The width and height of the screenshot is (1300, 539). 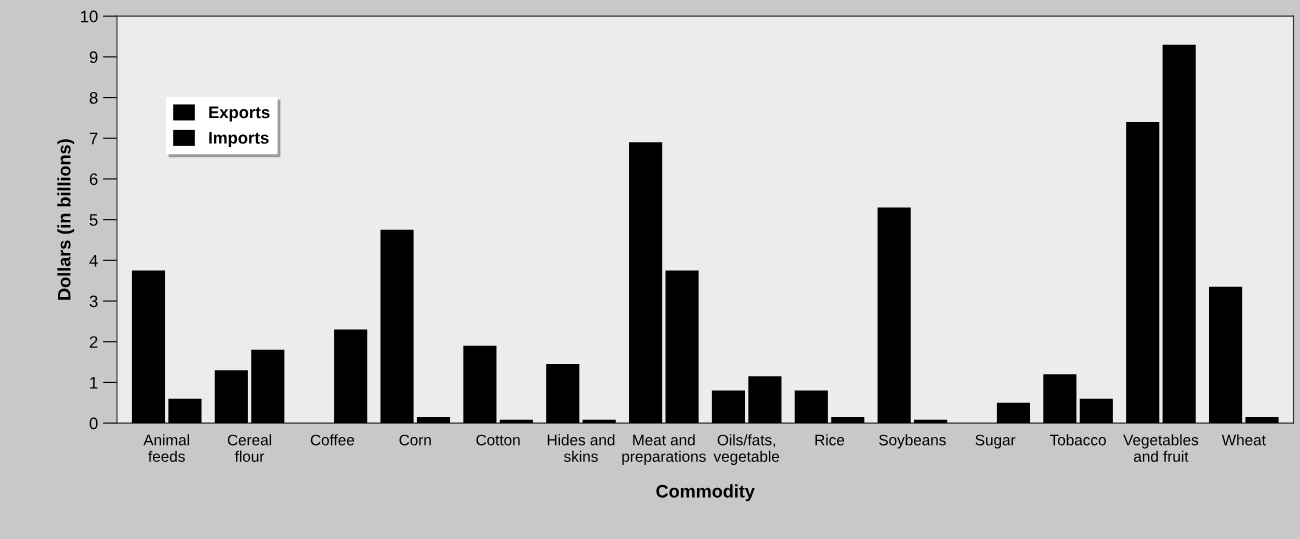 What do you see at coordinates (93, 301) in the screenshot?
I see `y-tick-label: 3` at bounding box center [93, 301].